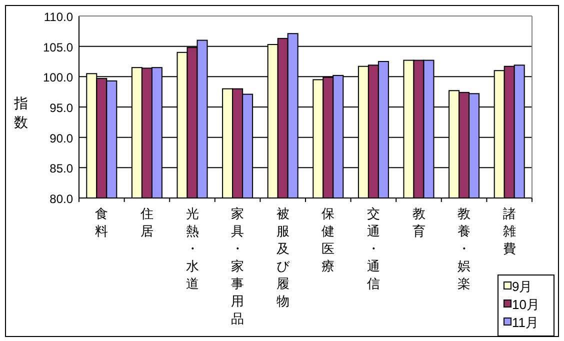  What do you see at coordinates (328, 240) in the screenshot?
I see `x-tick-label: 保健医療` at bounding box center [328, 240].